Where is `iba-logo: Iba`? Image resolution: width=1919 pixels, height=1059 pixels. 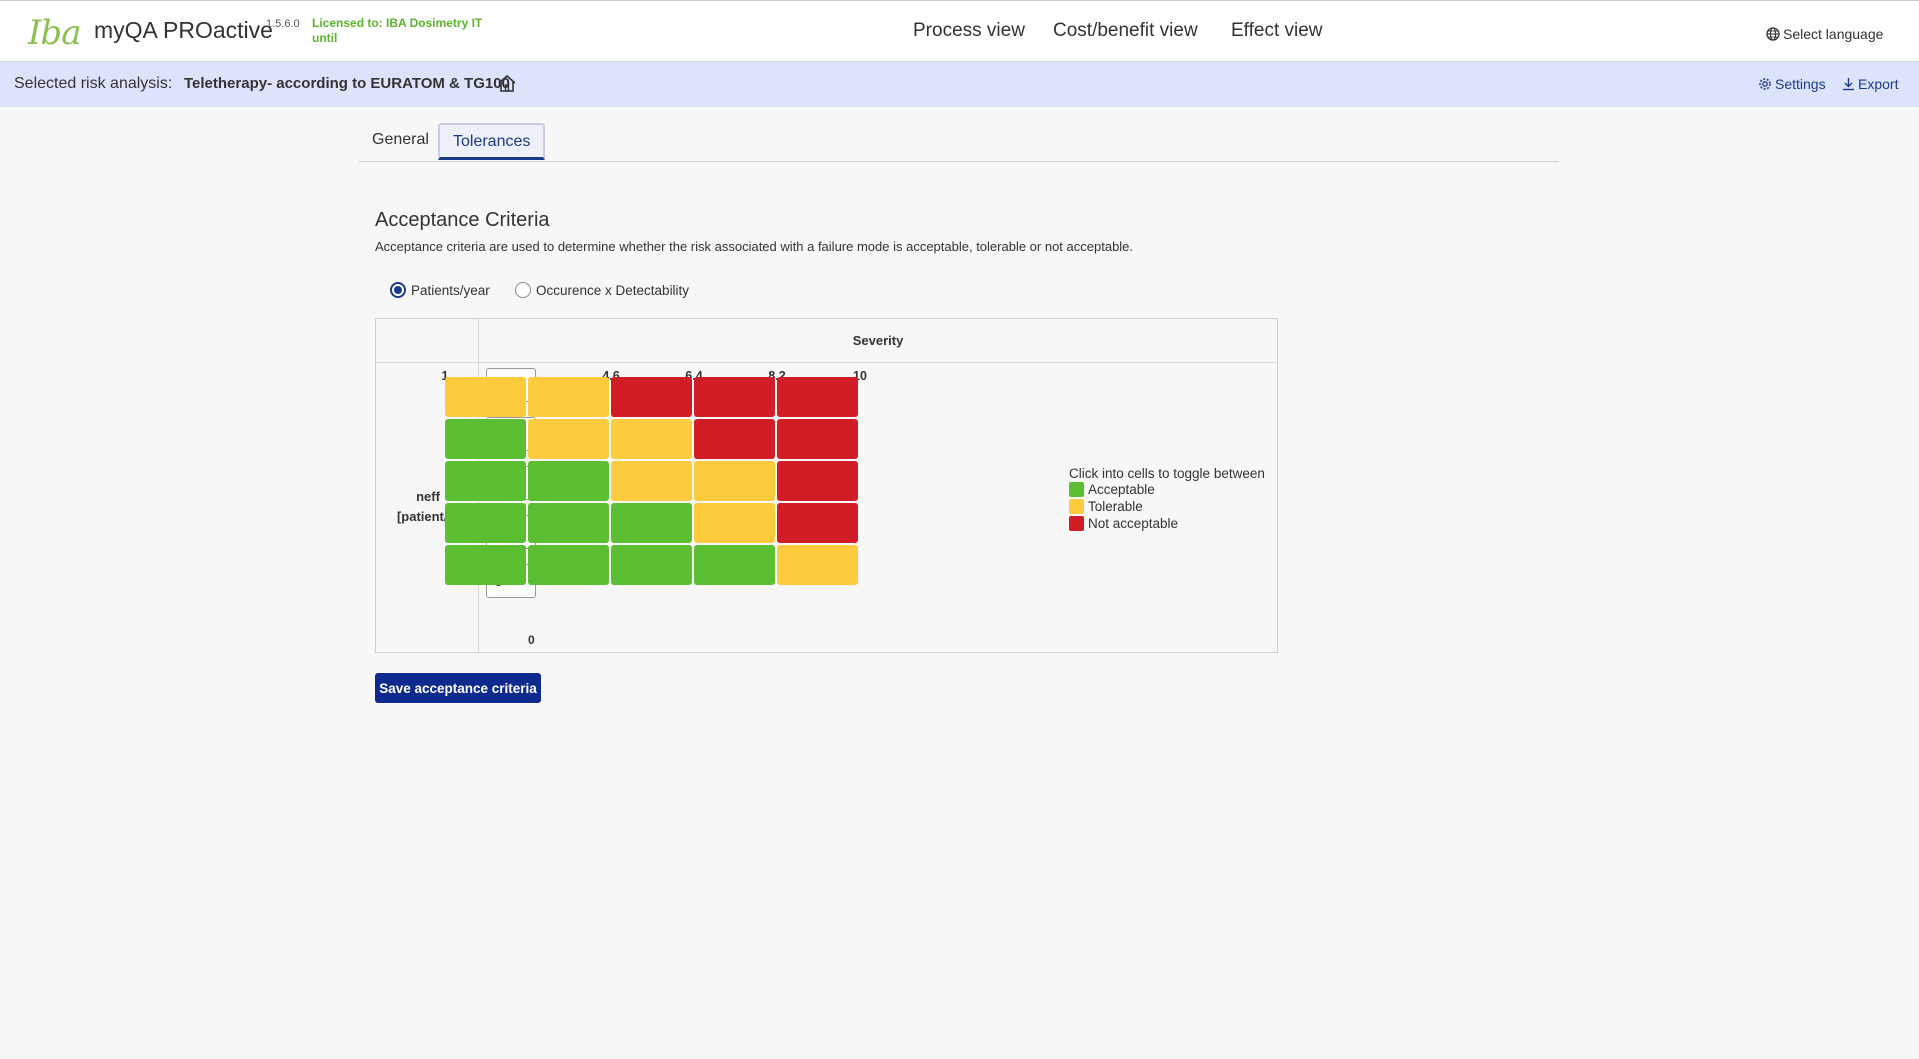 iba-logo: Iba is located at coordinates (54, 33).